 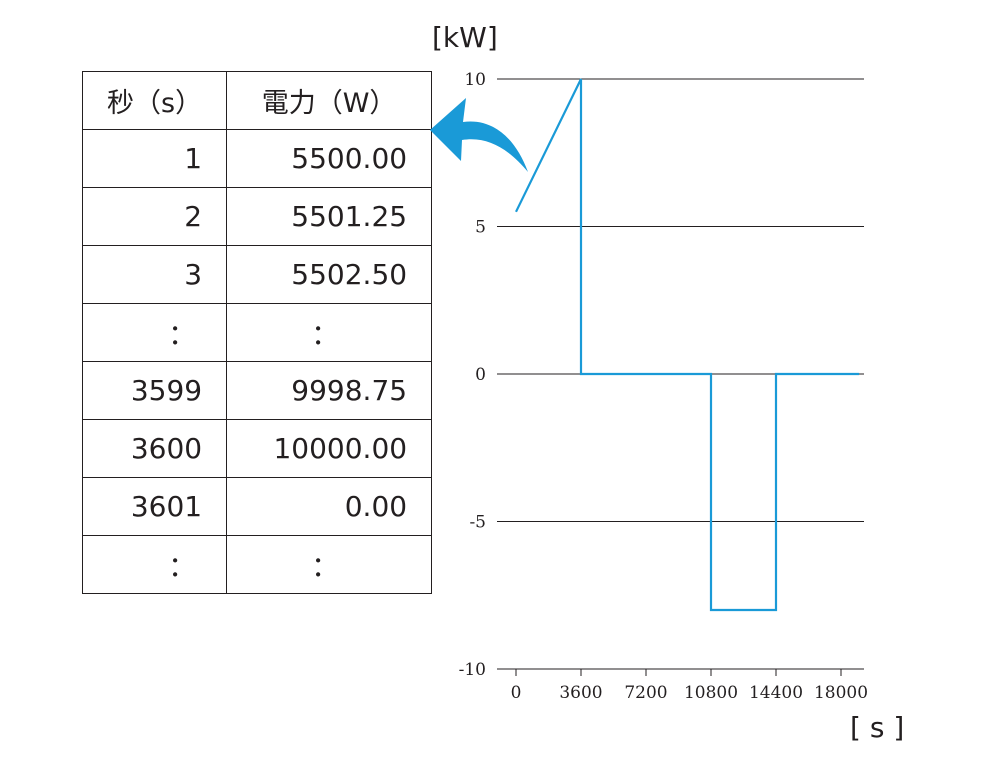 What do you see at coordinates (154, 506) in the screenshot?
I see `cell-seconds: 3601` at bounding box center [154, 506].